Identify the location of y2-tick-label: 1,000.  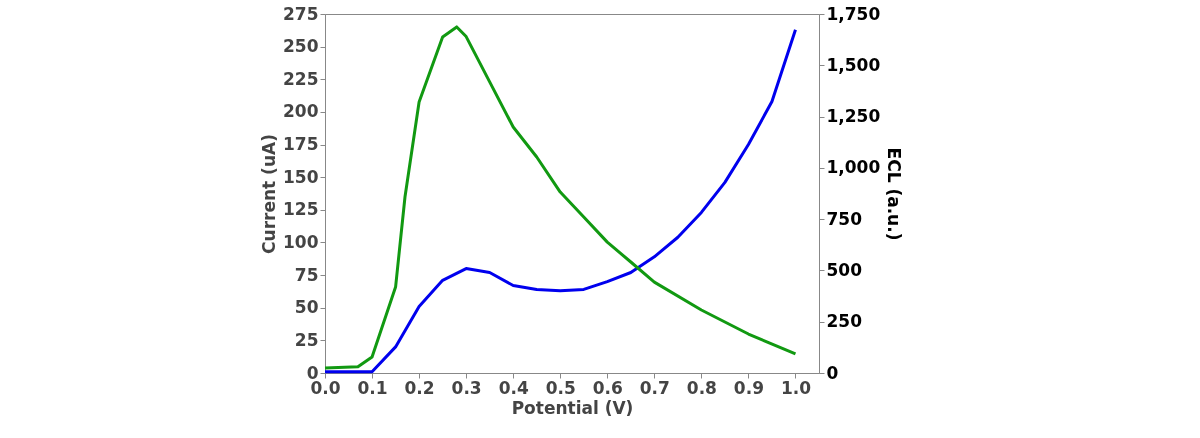
(853, 167).